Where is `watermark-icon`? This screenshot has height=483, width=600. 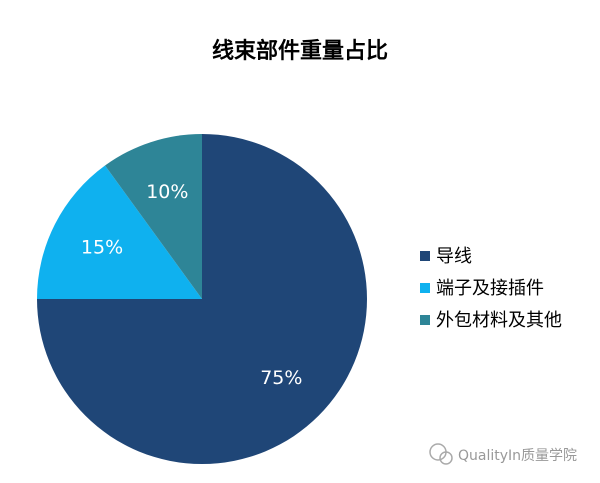
watermark-icon is located at coordinates (446, 458).